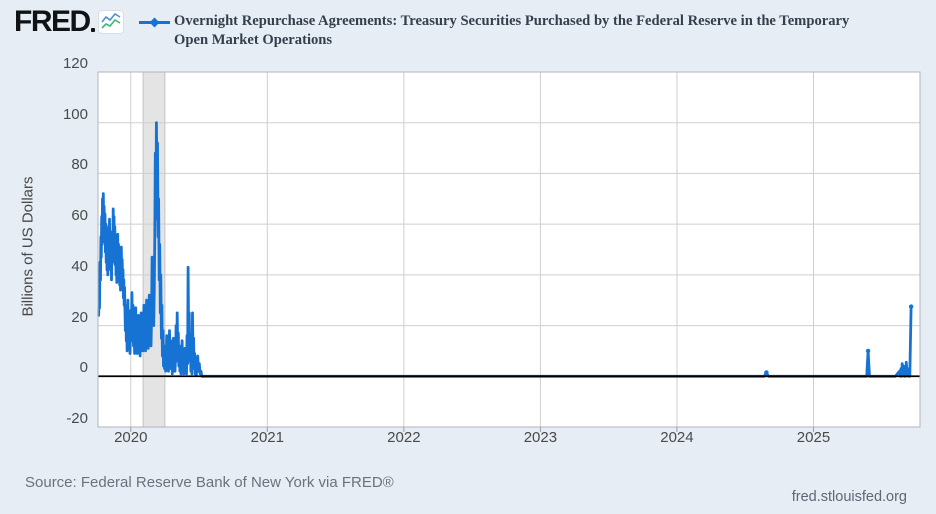  I want to click on line-chart-icon, so click(110, 22).